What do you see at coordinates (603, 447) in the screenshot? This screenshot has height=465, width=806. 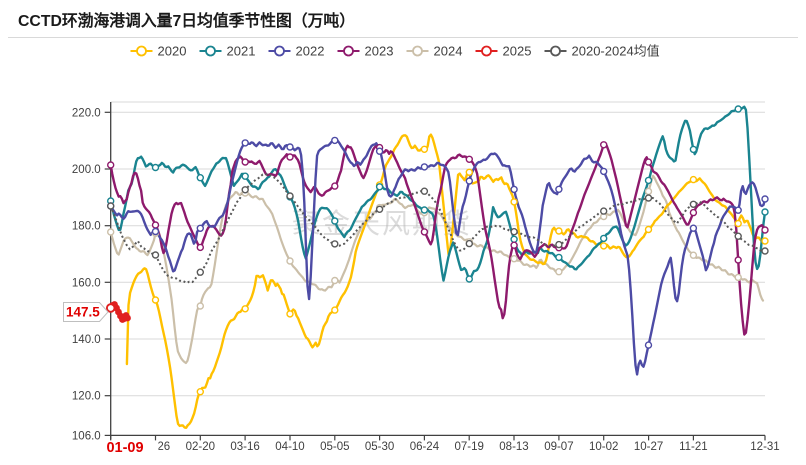 I see `svg-text: 10-02` at bounding box center [603, 447].